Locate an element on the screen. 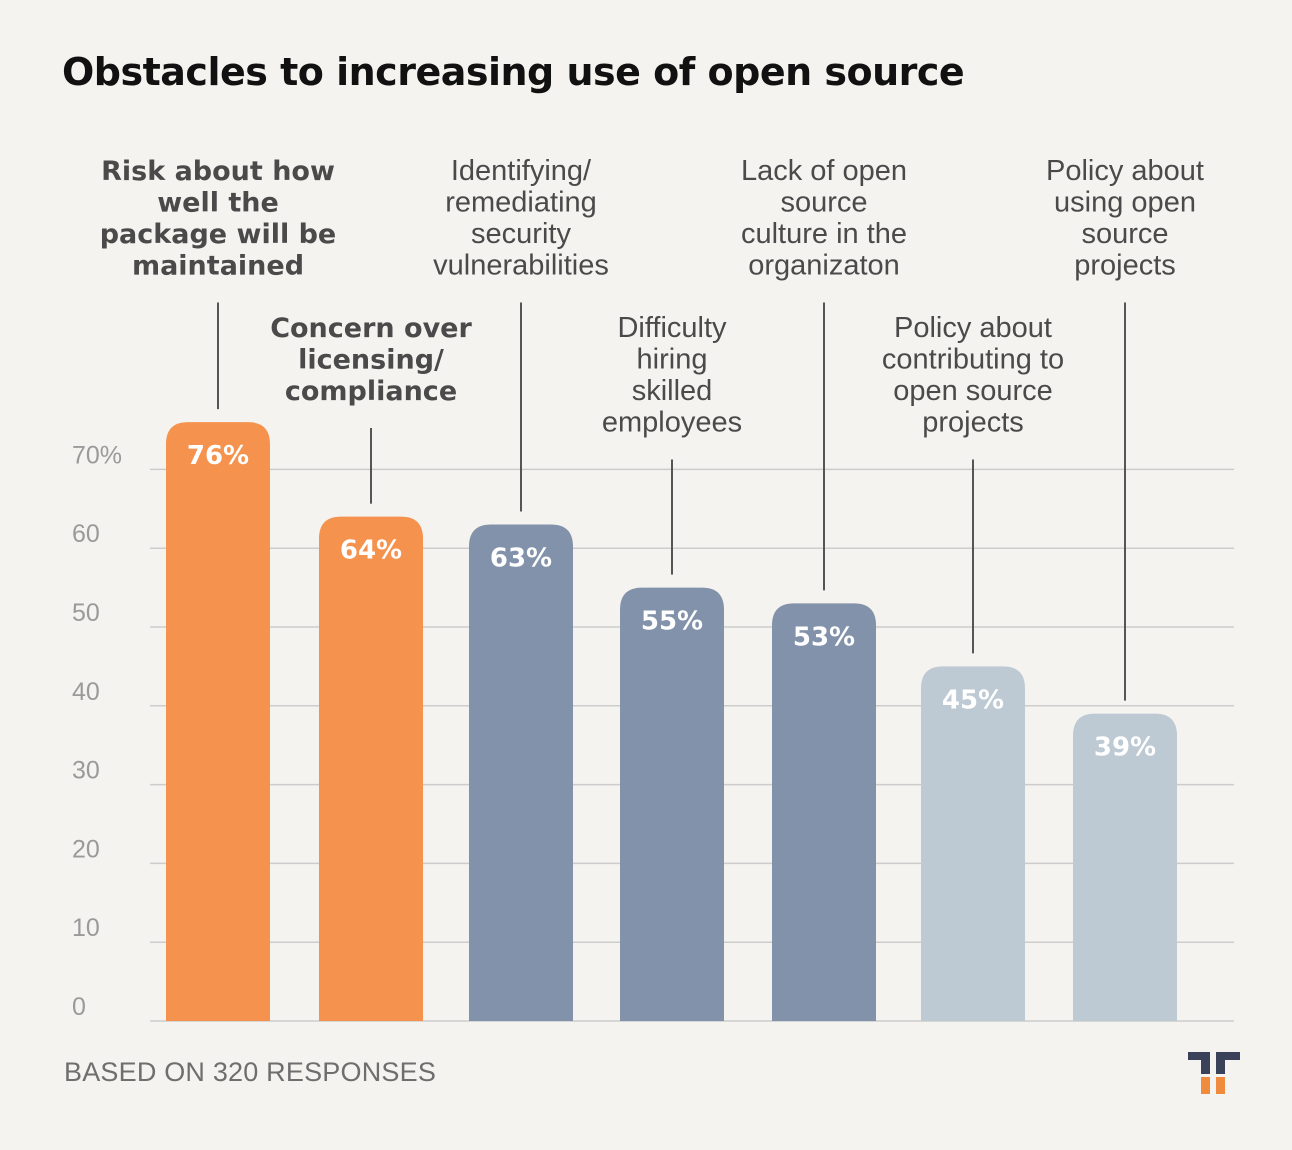 This screenshot has width=1292, height=1150. category-label-line: contributing to is located at coordinates (973, 360).